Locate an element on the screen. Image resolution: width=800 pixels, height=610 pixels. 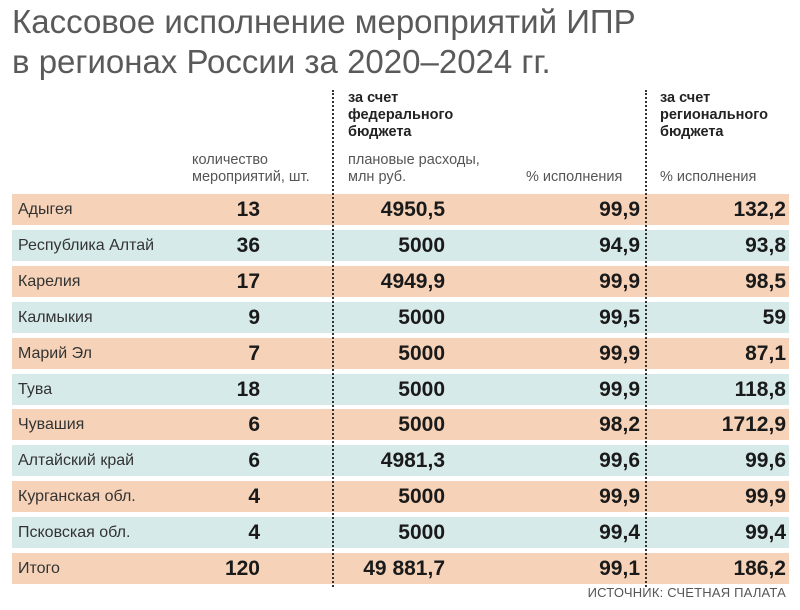
table-row: Тува 18 5000 99,9 118,8 is located at coordinates (400, 389).